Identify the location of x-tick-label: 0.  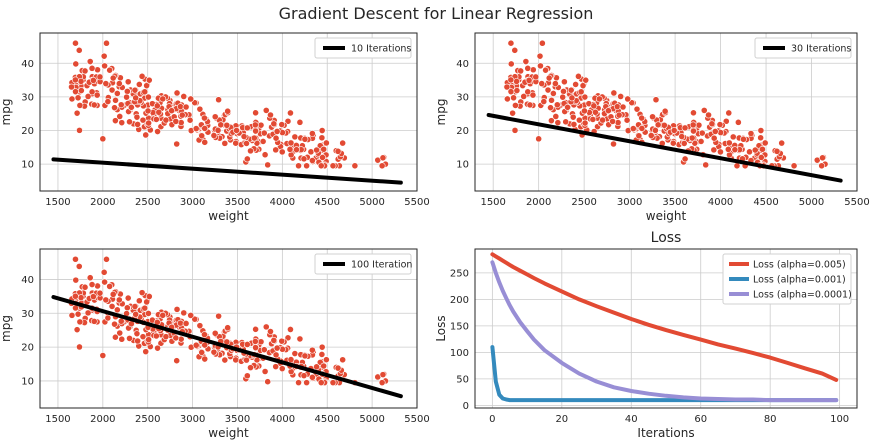
(492, 419).